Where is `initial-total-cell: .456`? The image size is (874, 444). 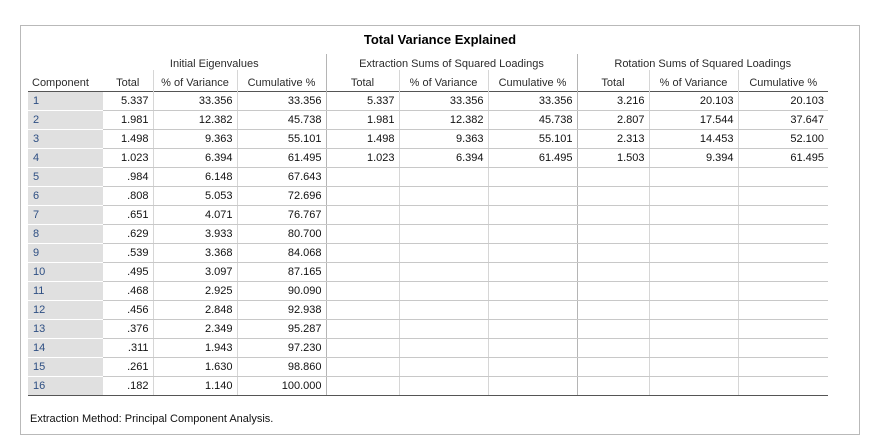 initial-total-cell: .456 is located at coordinates (128, 310).